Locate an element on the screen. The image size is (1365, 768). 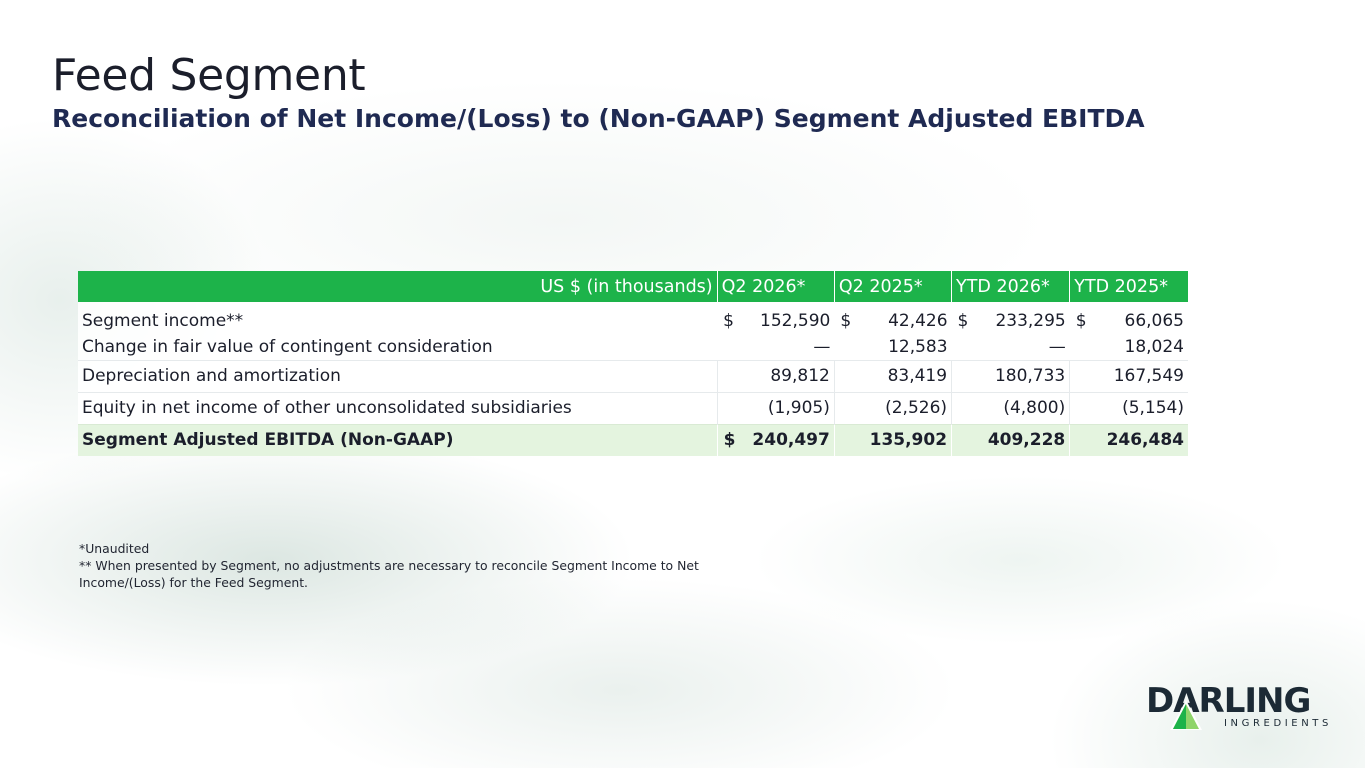
cell-value: $152,590 is located at coordinates (776, 318).